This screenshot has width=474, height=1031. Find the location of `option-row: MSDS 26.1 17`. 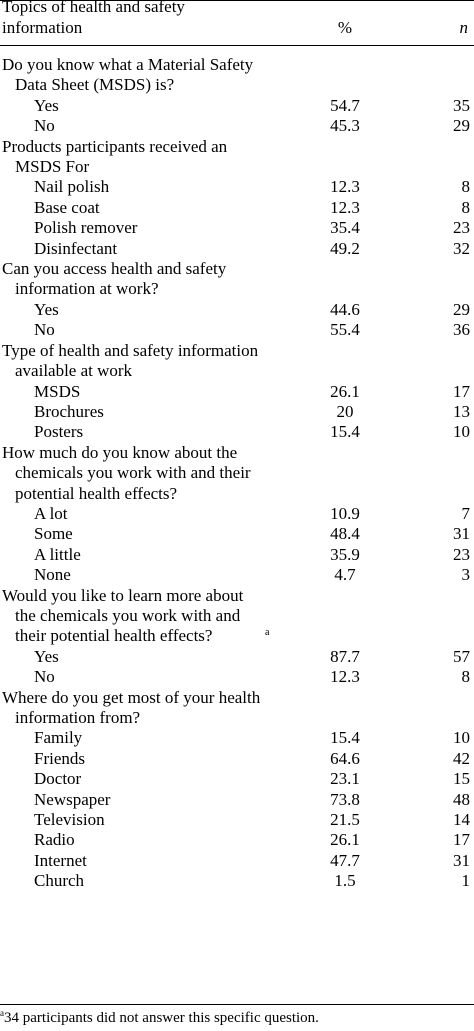

option-row: MSDS 26.1 17 is located at coordinates (237, 392).